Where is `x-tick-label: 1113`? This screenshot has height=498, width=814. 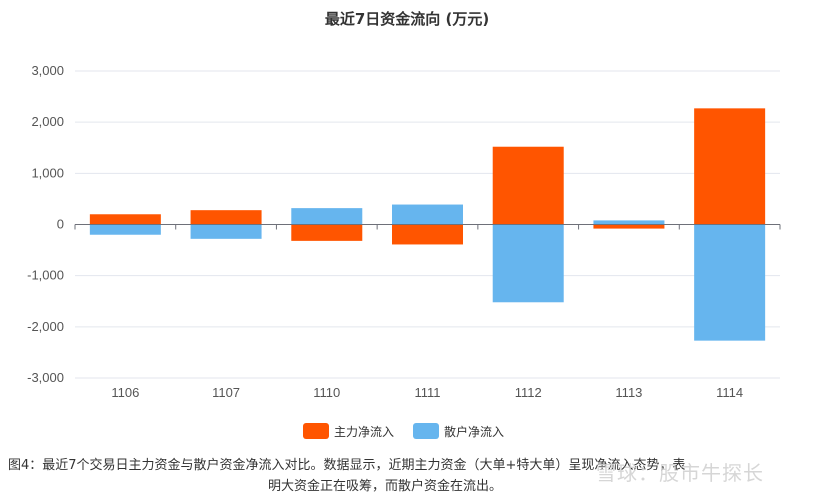
x-tick-label: 1113 is located at coordinates (628, 392).